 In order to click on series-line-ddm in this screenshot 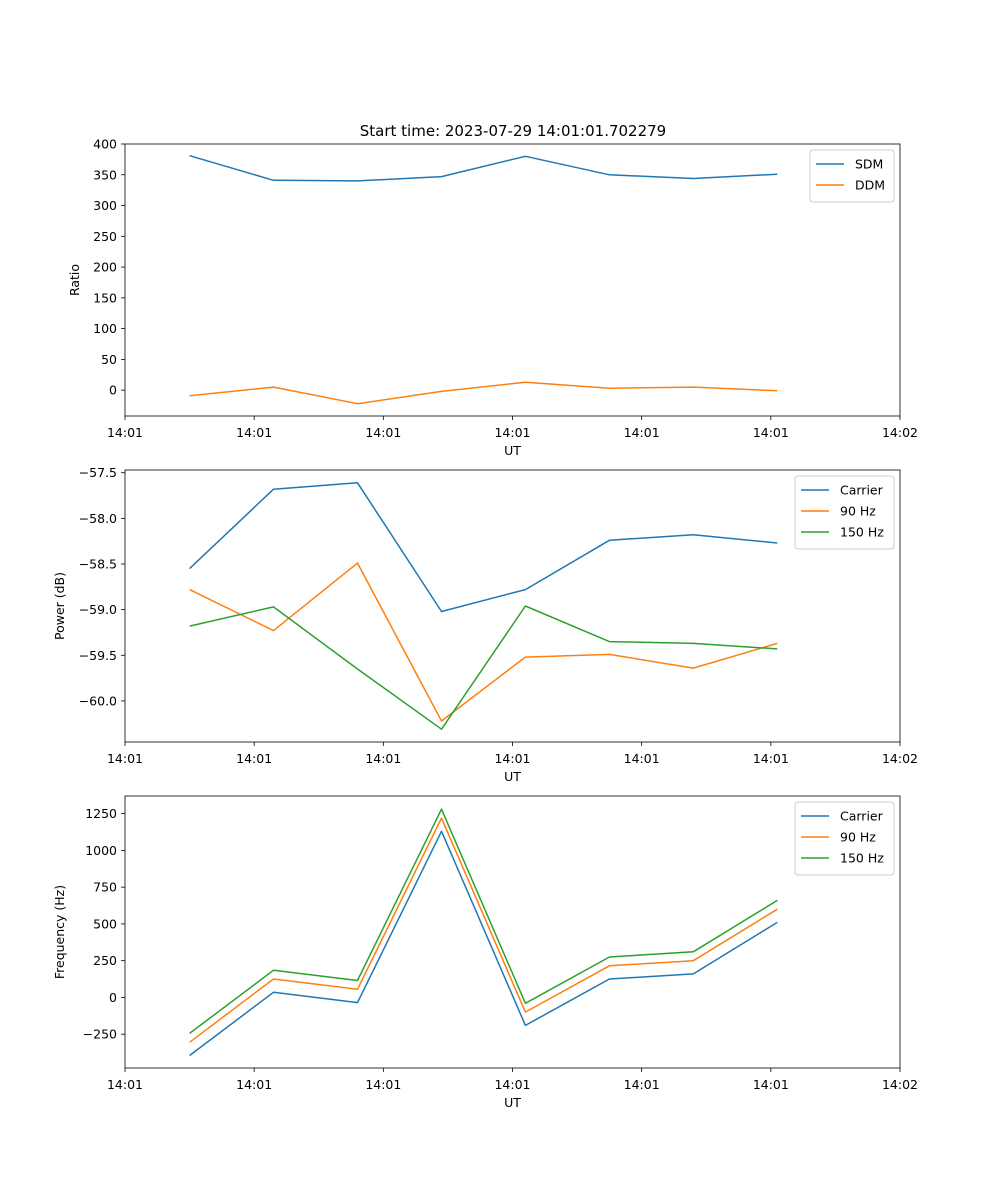, I will do `click(483, 393)`.